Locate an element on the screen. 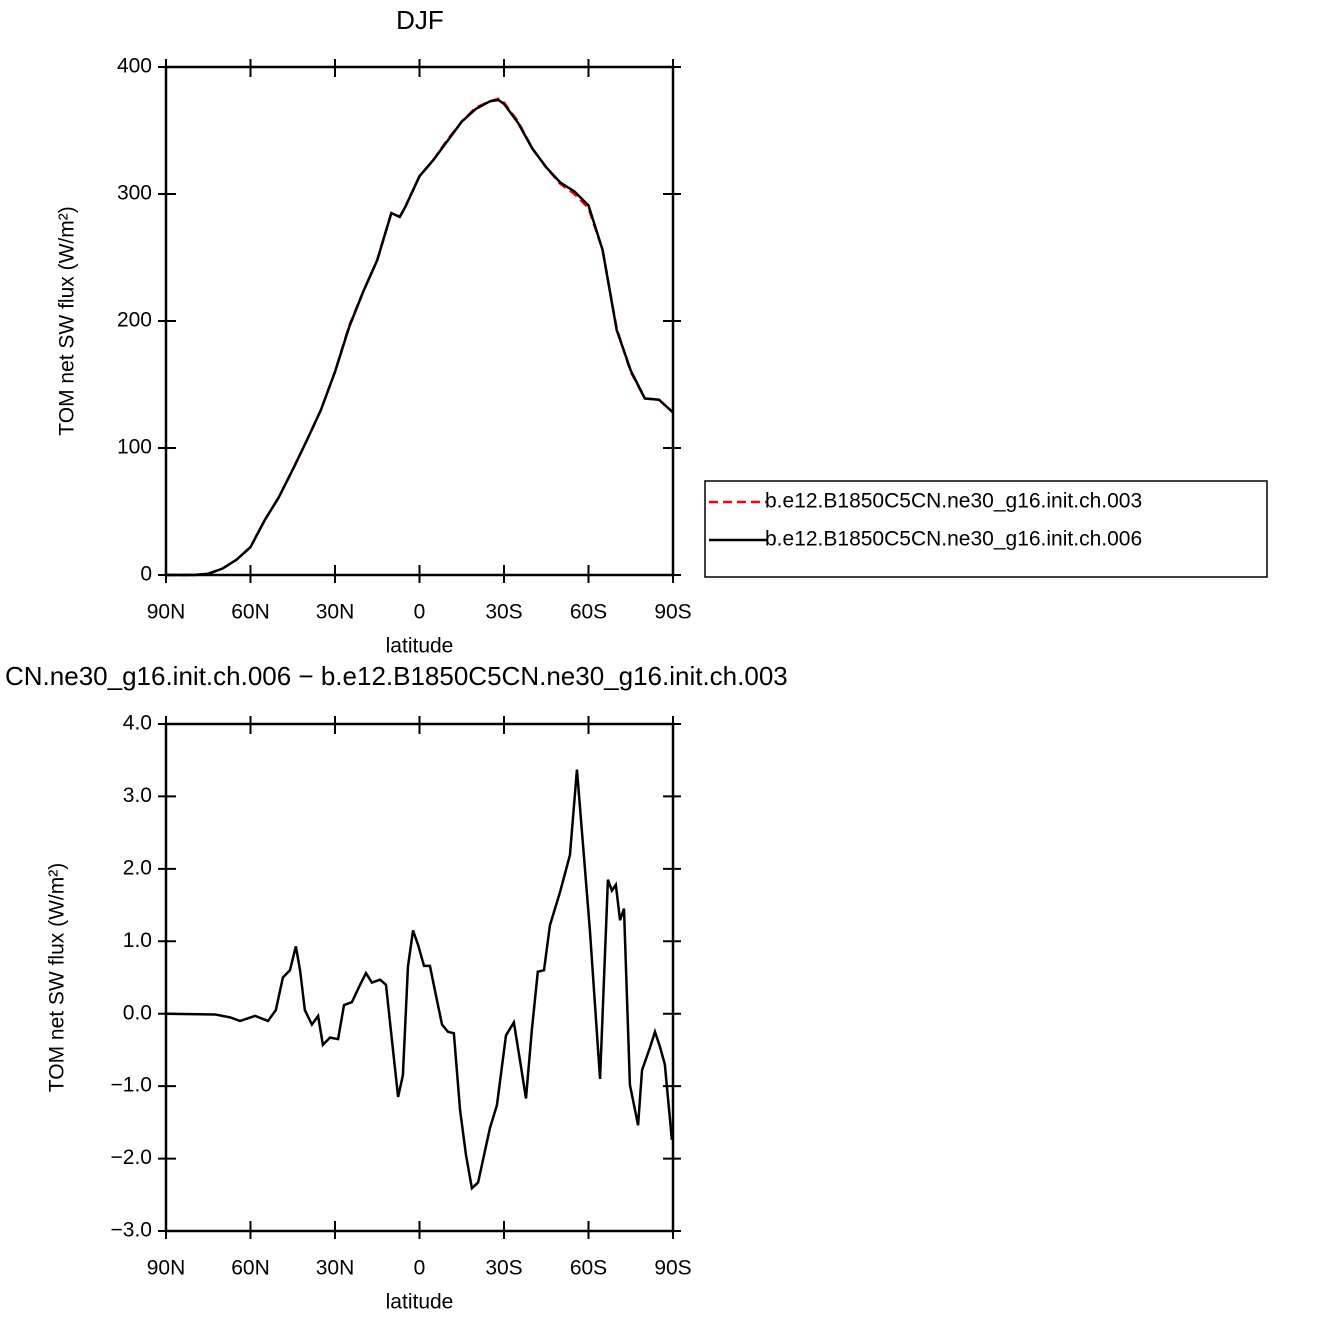 Image resolution: width=1322 pixels, height=1325 pixels. y-tick-label: −2.0 is located at coordinates (131, 1157).